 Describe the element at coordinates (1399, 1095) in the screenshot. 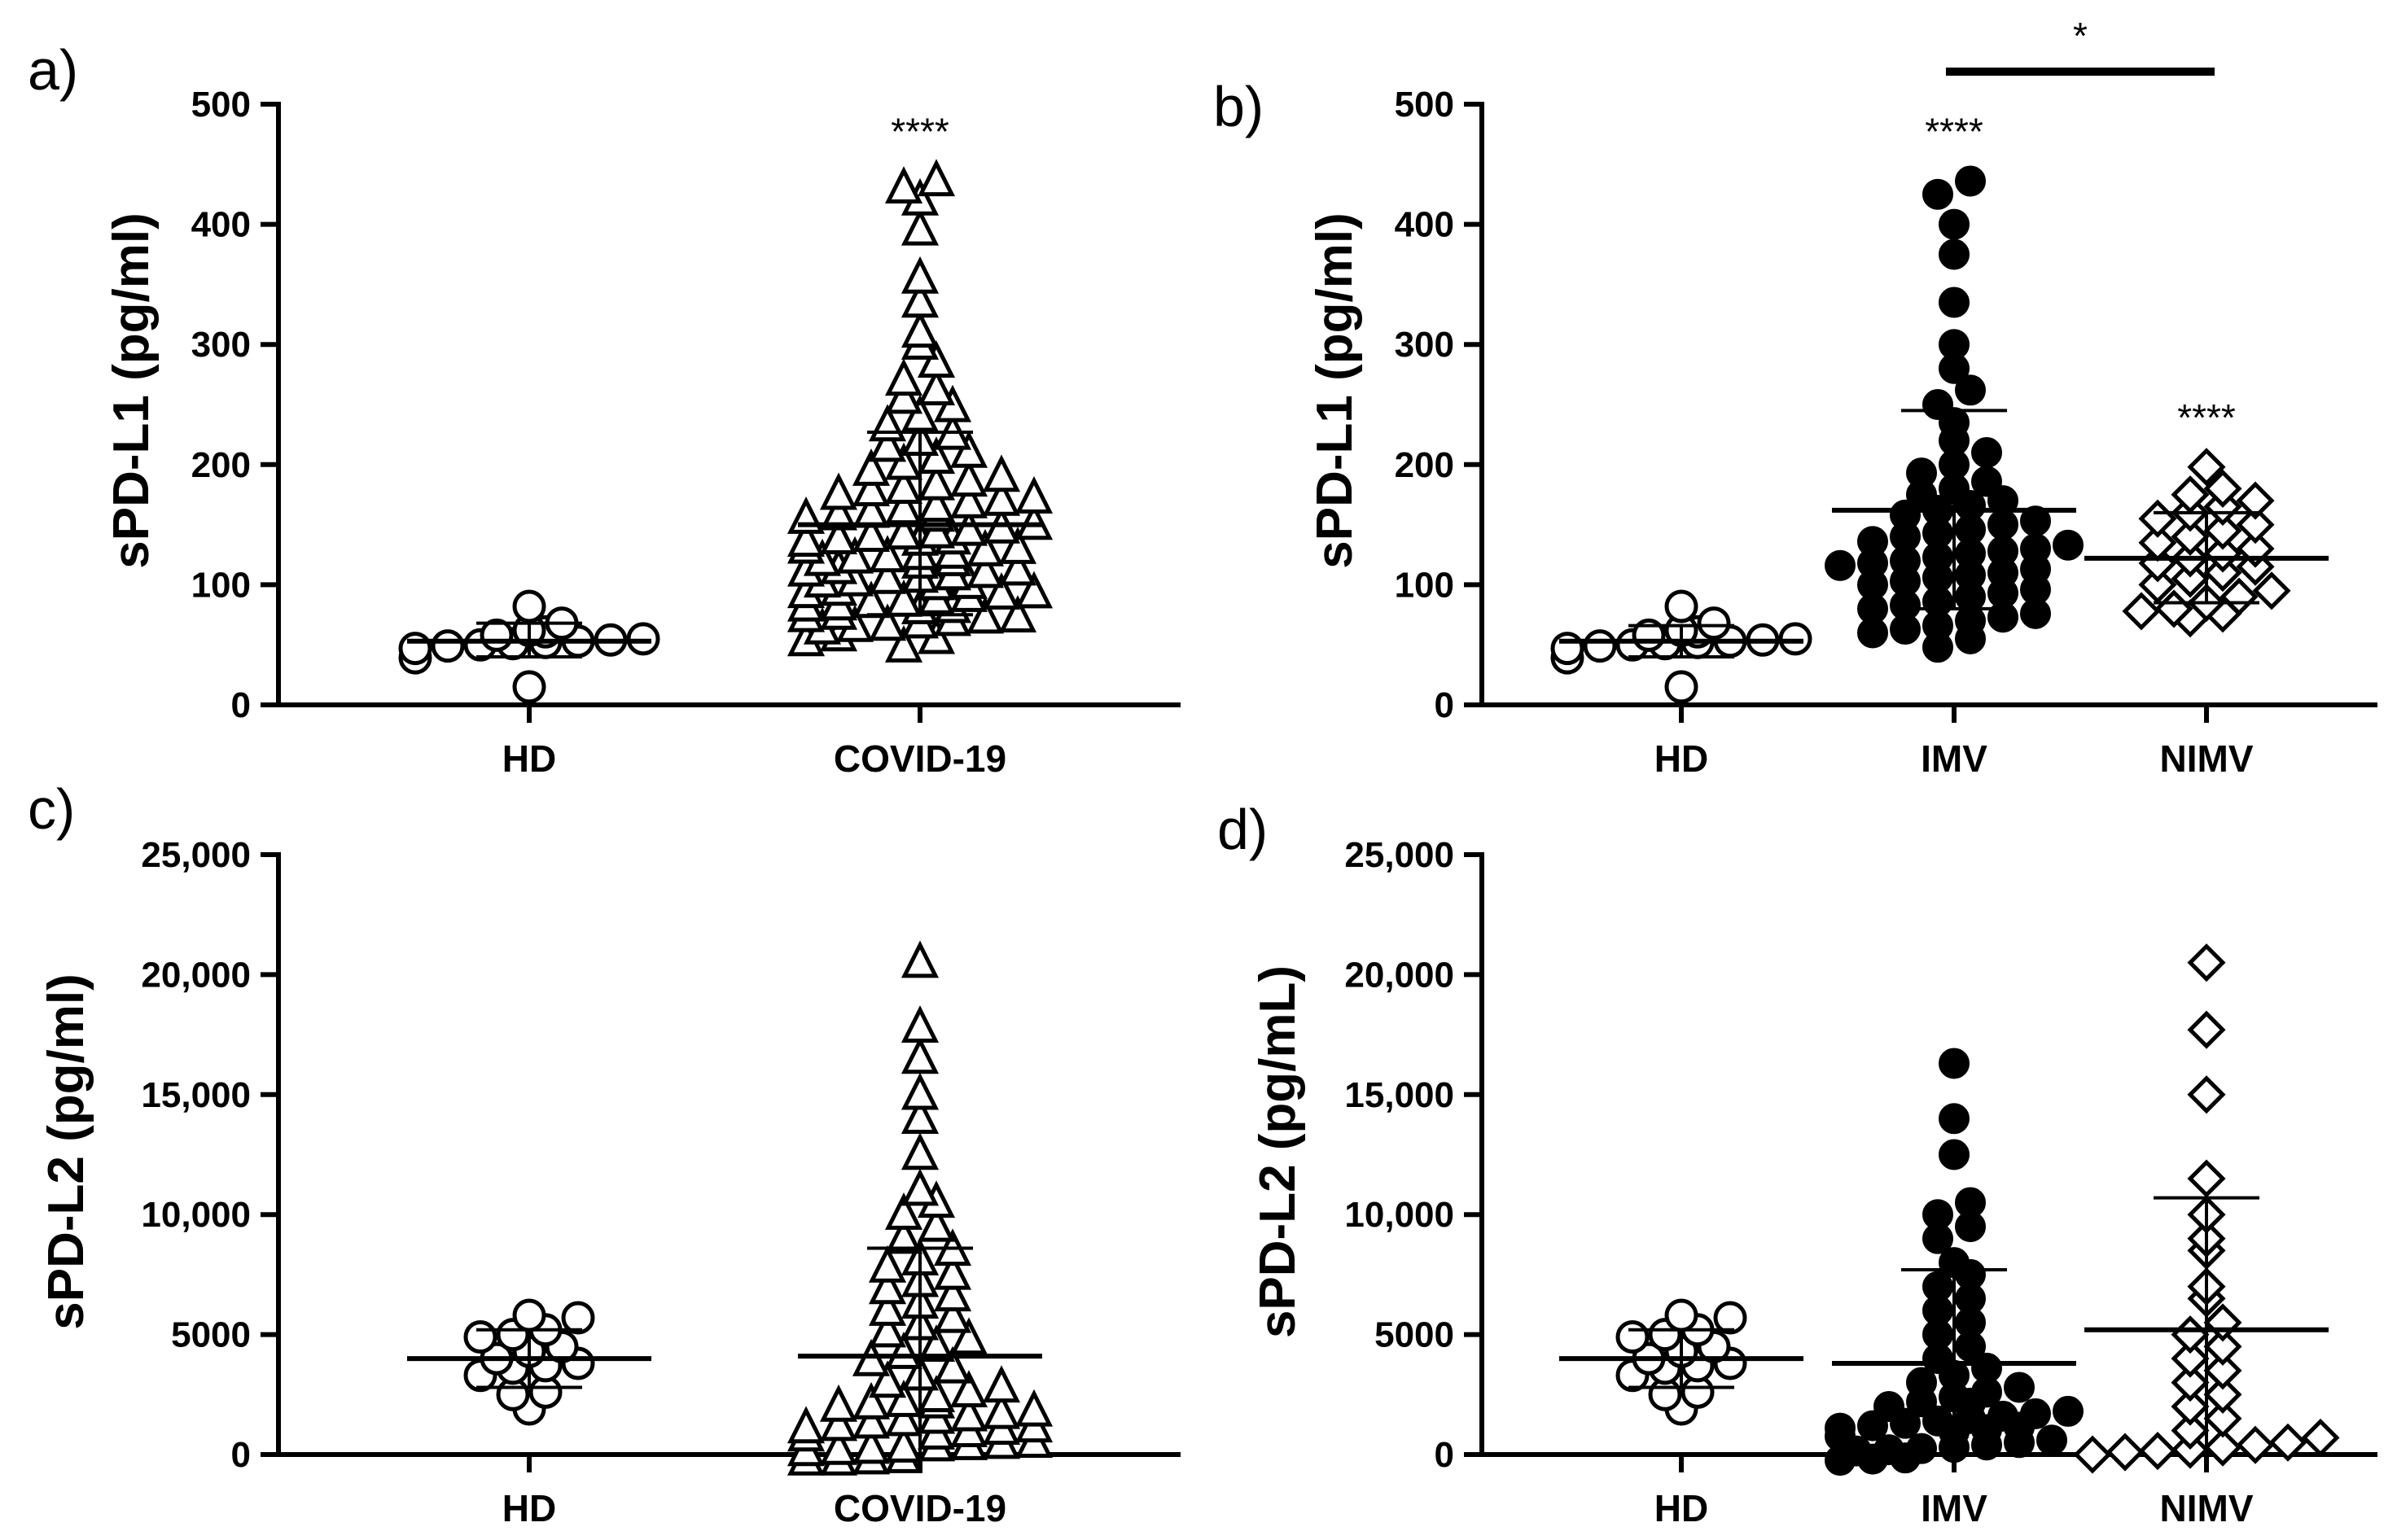

I see `y-tick-label: 15,000` at that location.